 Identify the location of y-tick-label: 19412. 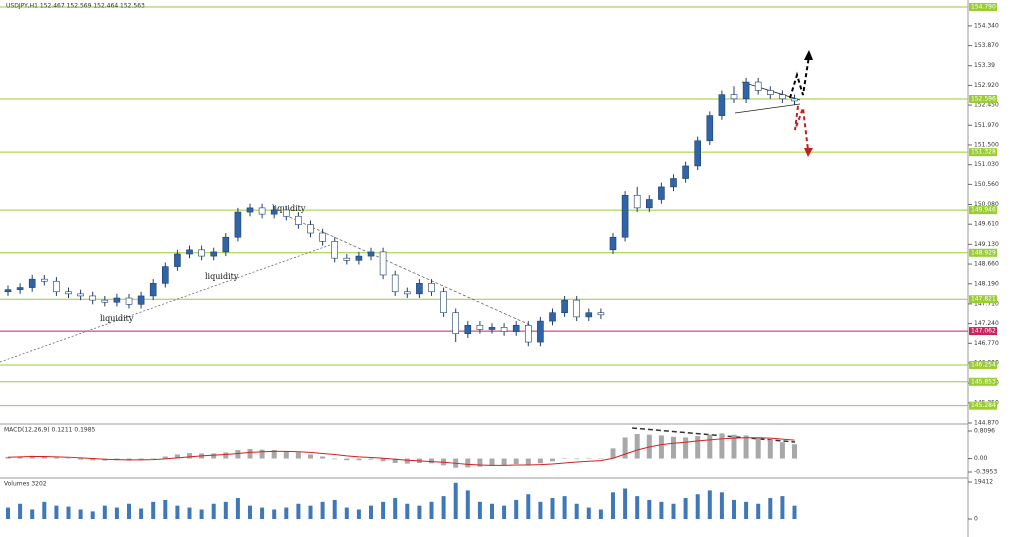
(983, 482).